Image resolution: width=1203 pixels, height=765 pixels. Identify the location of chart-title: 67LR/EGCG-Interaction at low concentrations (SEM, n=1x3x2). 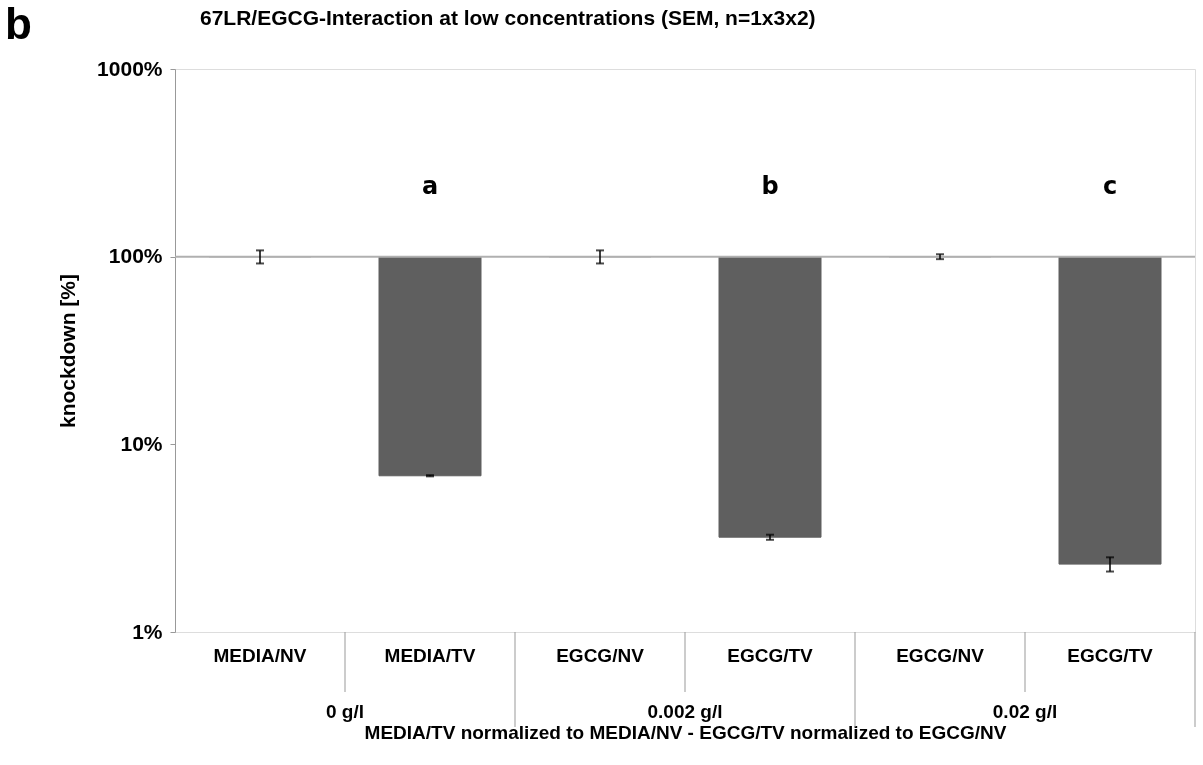
(508, 17).